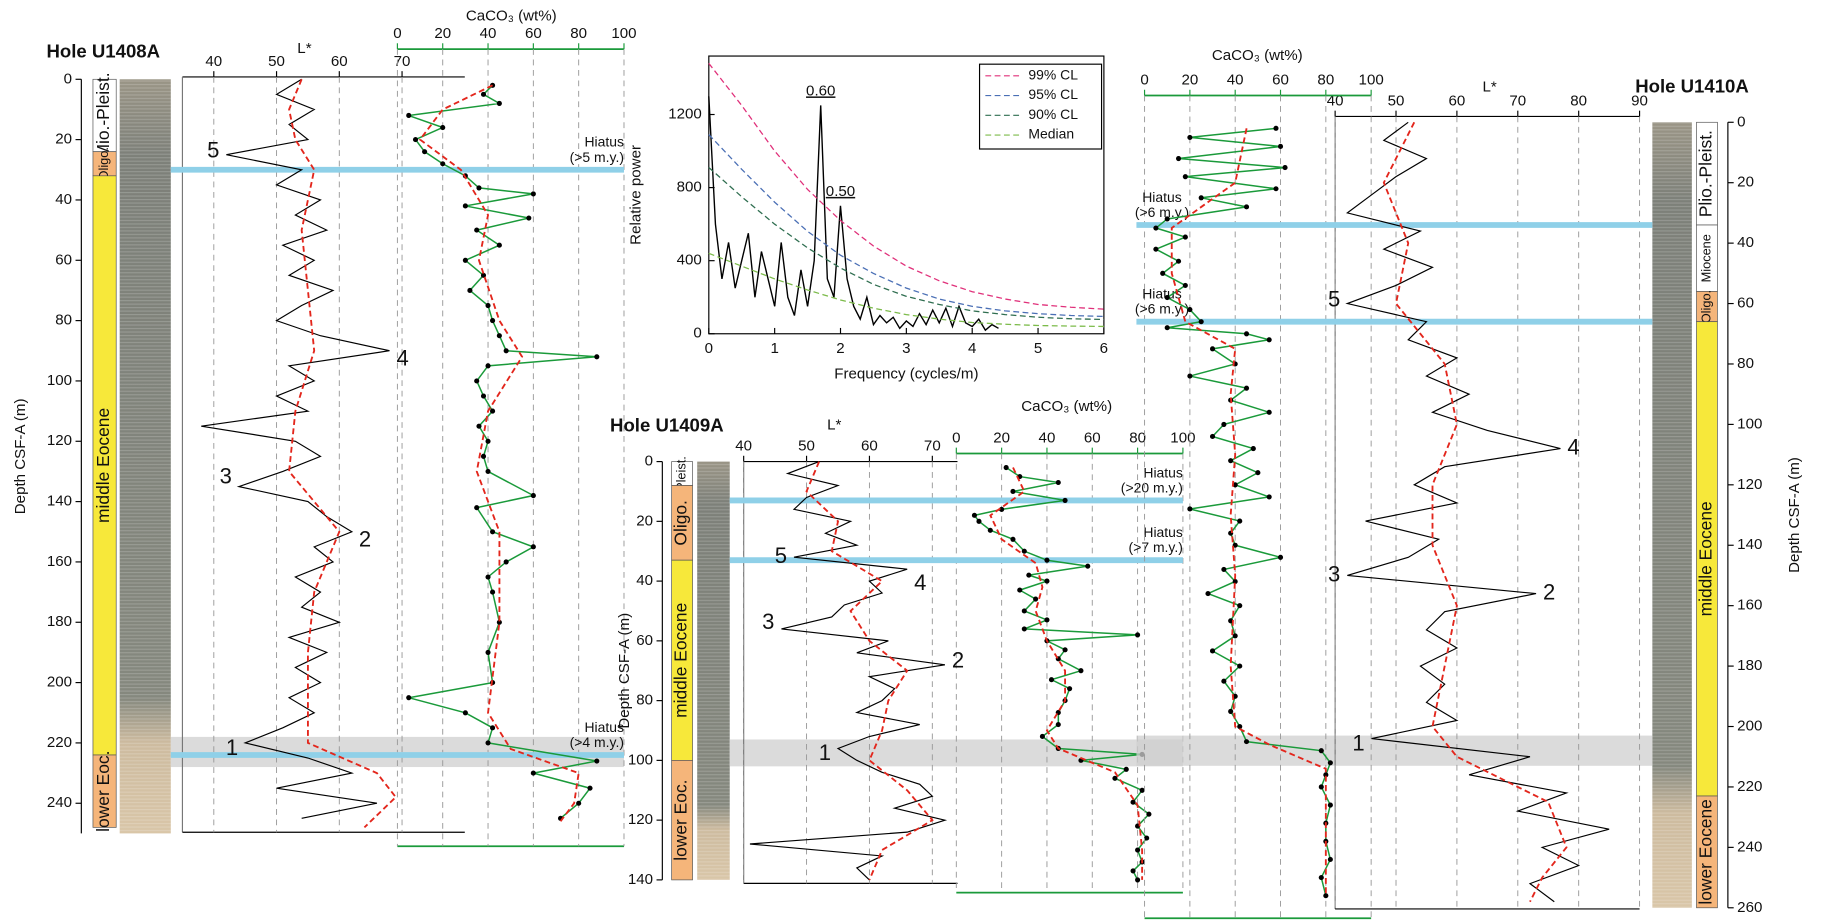 The height and width of the screenshot is (922, 1822). Describe the element at coordinates (59, 561) in the screenshot. I see `y-tick-label: 160` at that location.